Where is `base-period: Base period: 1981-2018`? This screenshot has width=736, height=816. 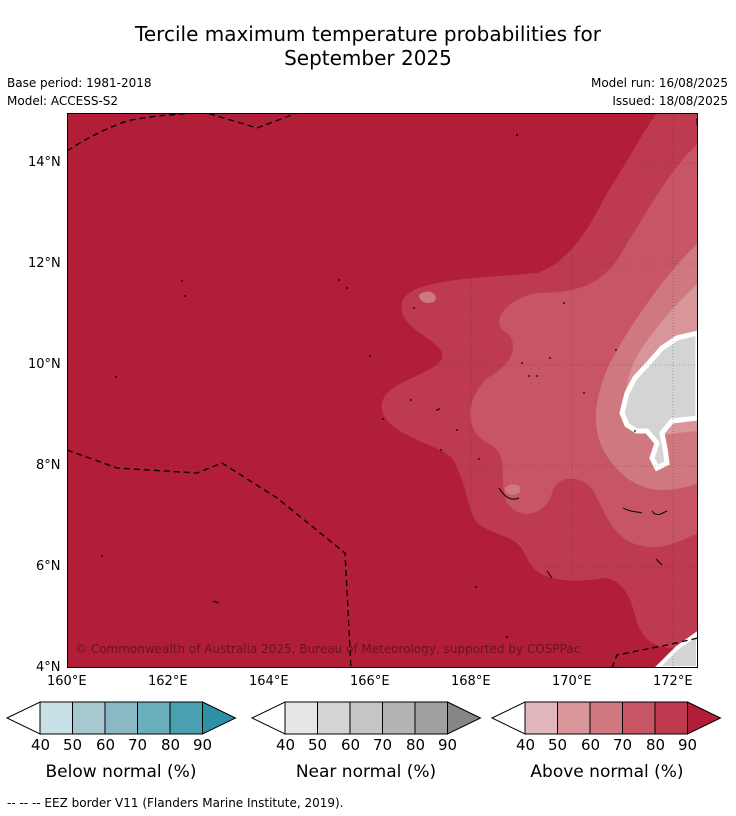
base-period: Base period: 1981-2018 is located at coordinates (79, 83).